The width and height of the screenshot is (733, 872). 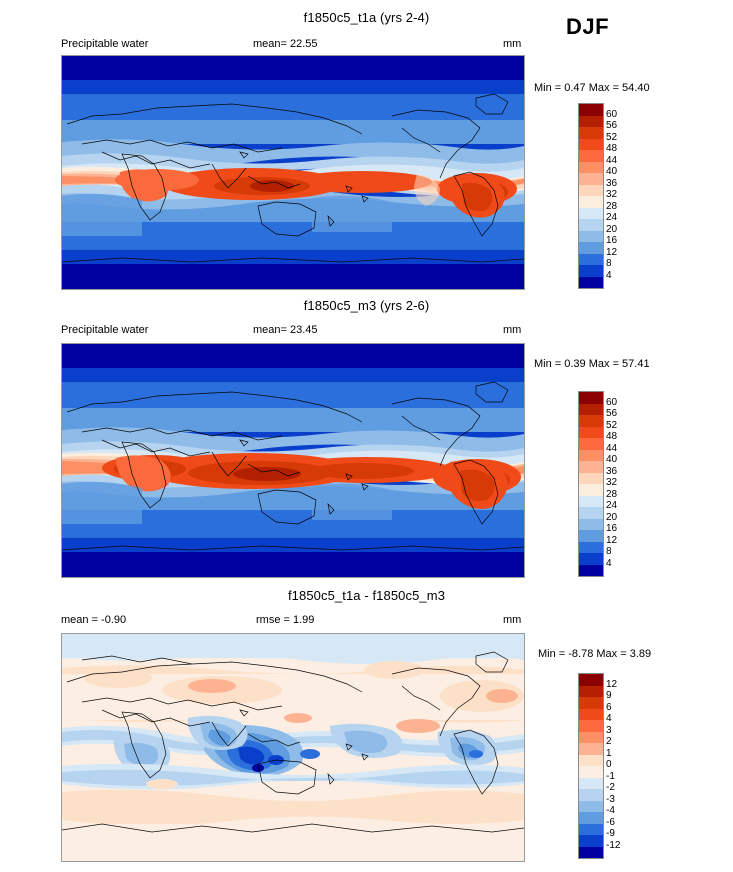 What do you see at coordinates (512, 44) in the screenshot?
I see `panel-top-units-label: mm` at bounding box center [512, 44].